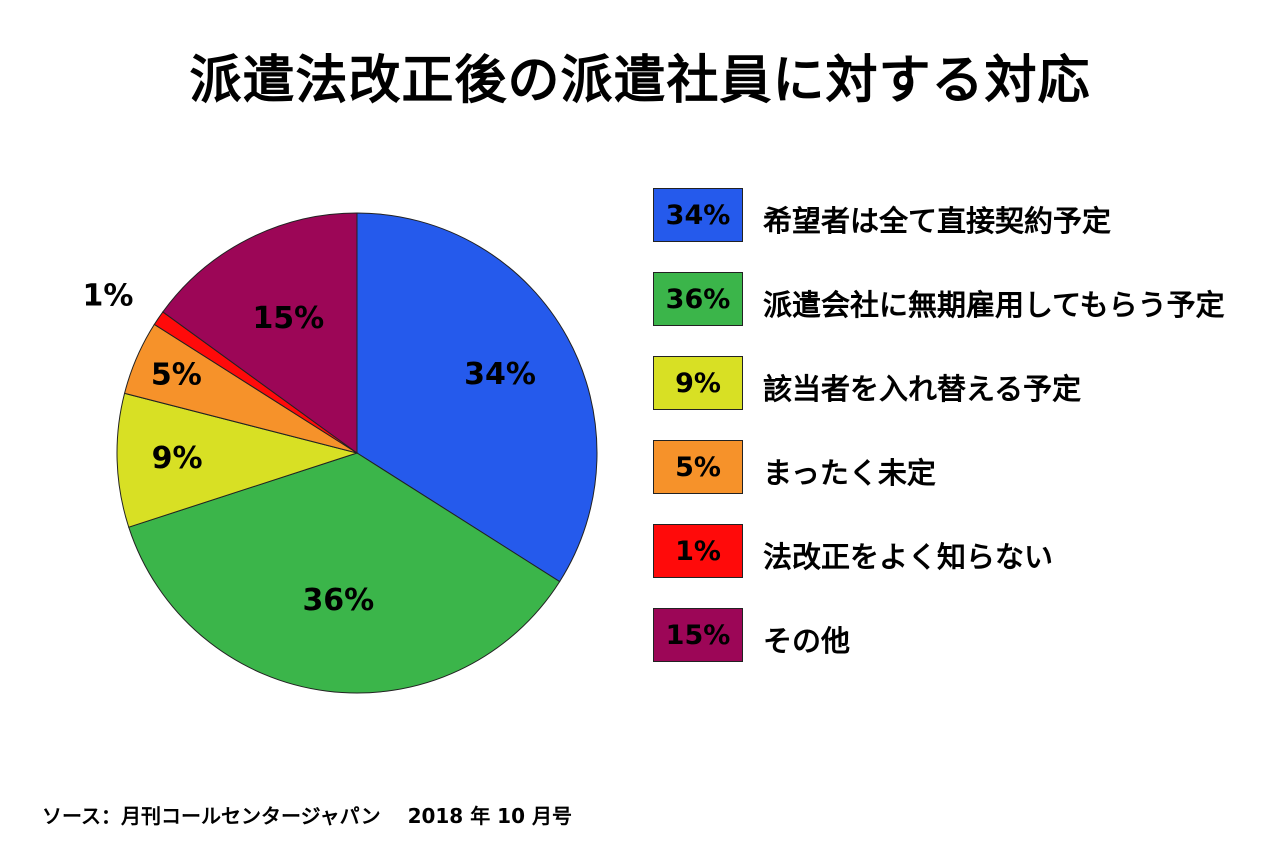 The image size is (1280, 853). I want to click on legend-label: 法改正をよく知らない, so click(908, 557).